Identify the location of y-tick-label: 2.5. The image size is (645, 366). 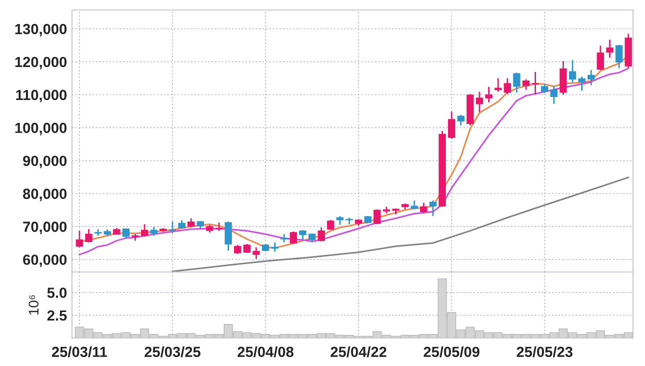
(57, 315).